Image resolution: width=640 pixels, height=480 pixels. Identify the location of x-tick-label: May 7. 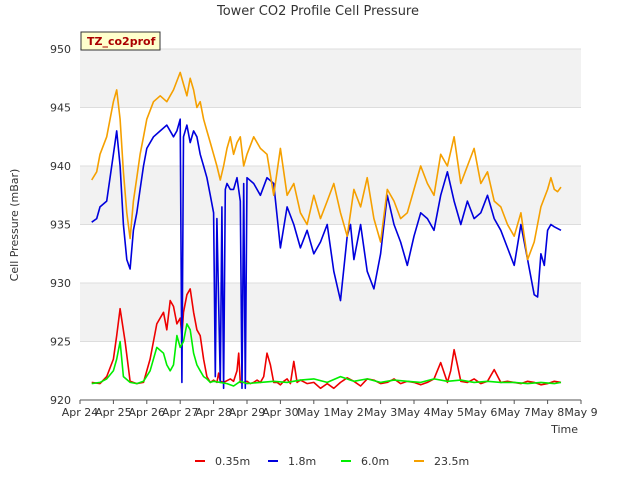
(514, 412).